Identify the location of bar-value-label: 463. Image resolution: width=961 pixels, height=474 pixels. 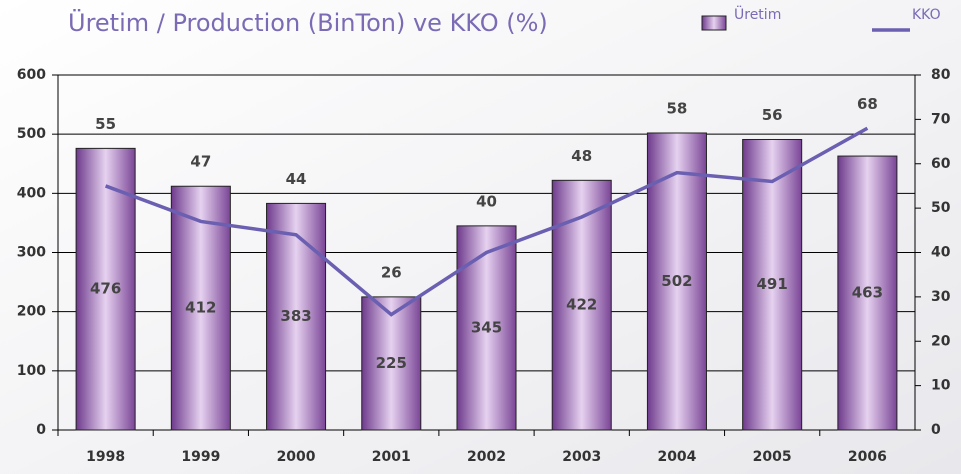
(867, 293).